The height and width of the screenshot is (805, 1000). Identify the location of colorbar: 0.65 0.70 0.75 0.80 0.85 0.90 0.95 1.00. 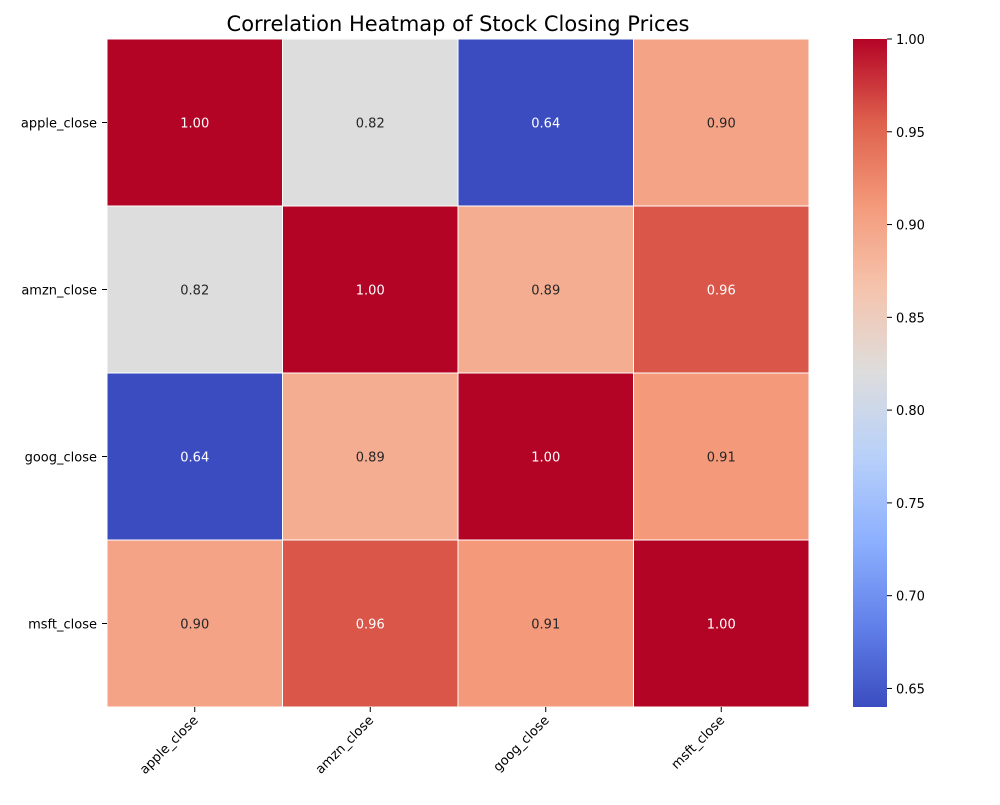
(889, 370).